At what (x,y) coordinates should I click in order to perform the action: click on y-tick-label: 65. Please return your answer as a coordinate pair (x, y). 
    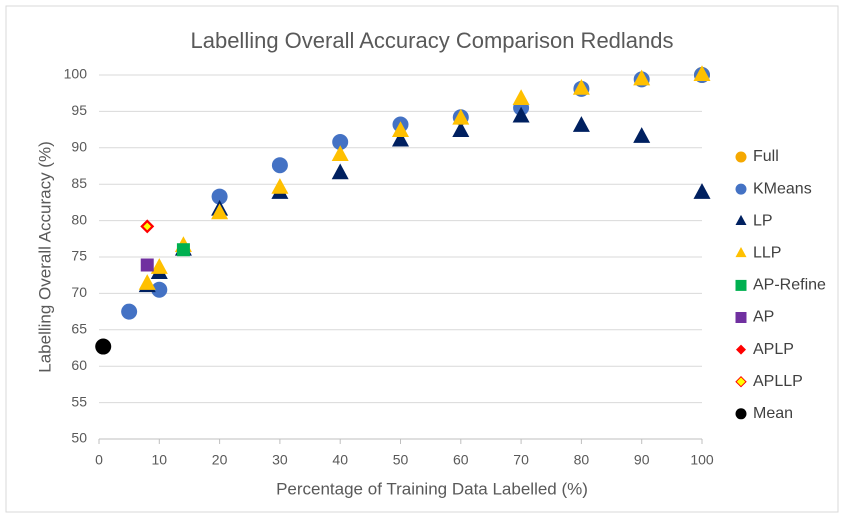
    Looking at the image, I should click on (79, 329).